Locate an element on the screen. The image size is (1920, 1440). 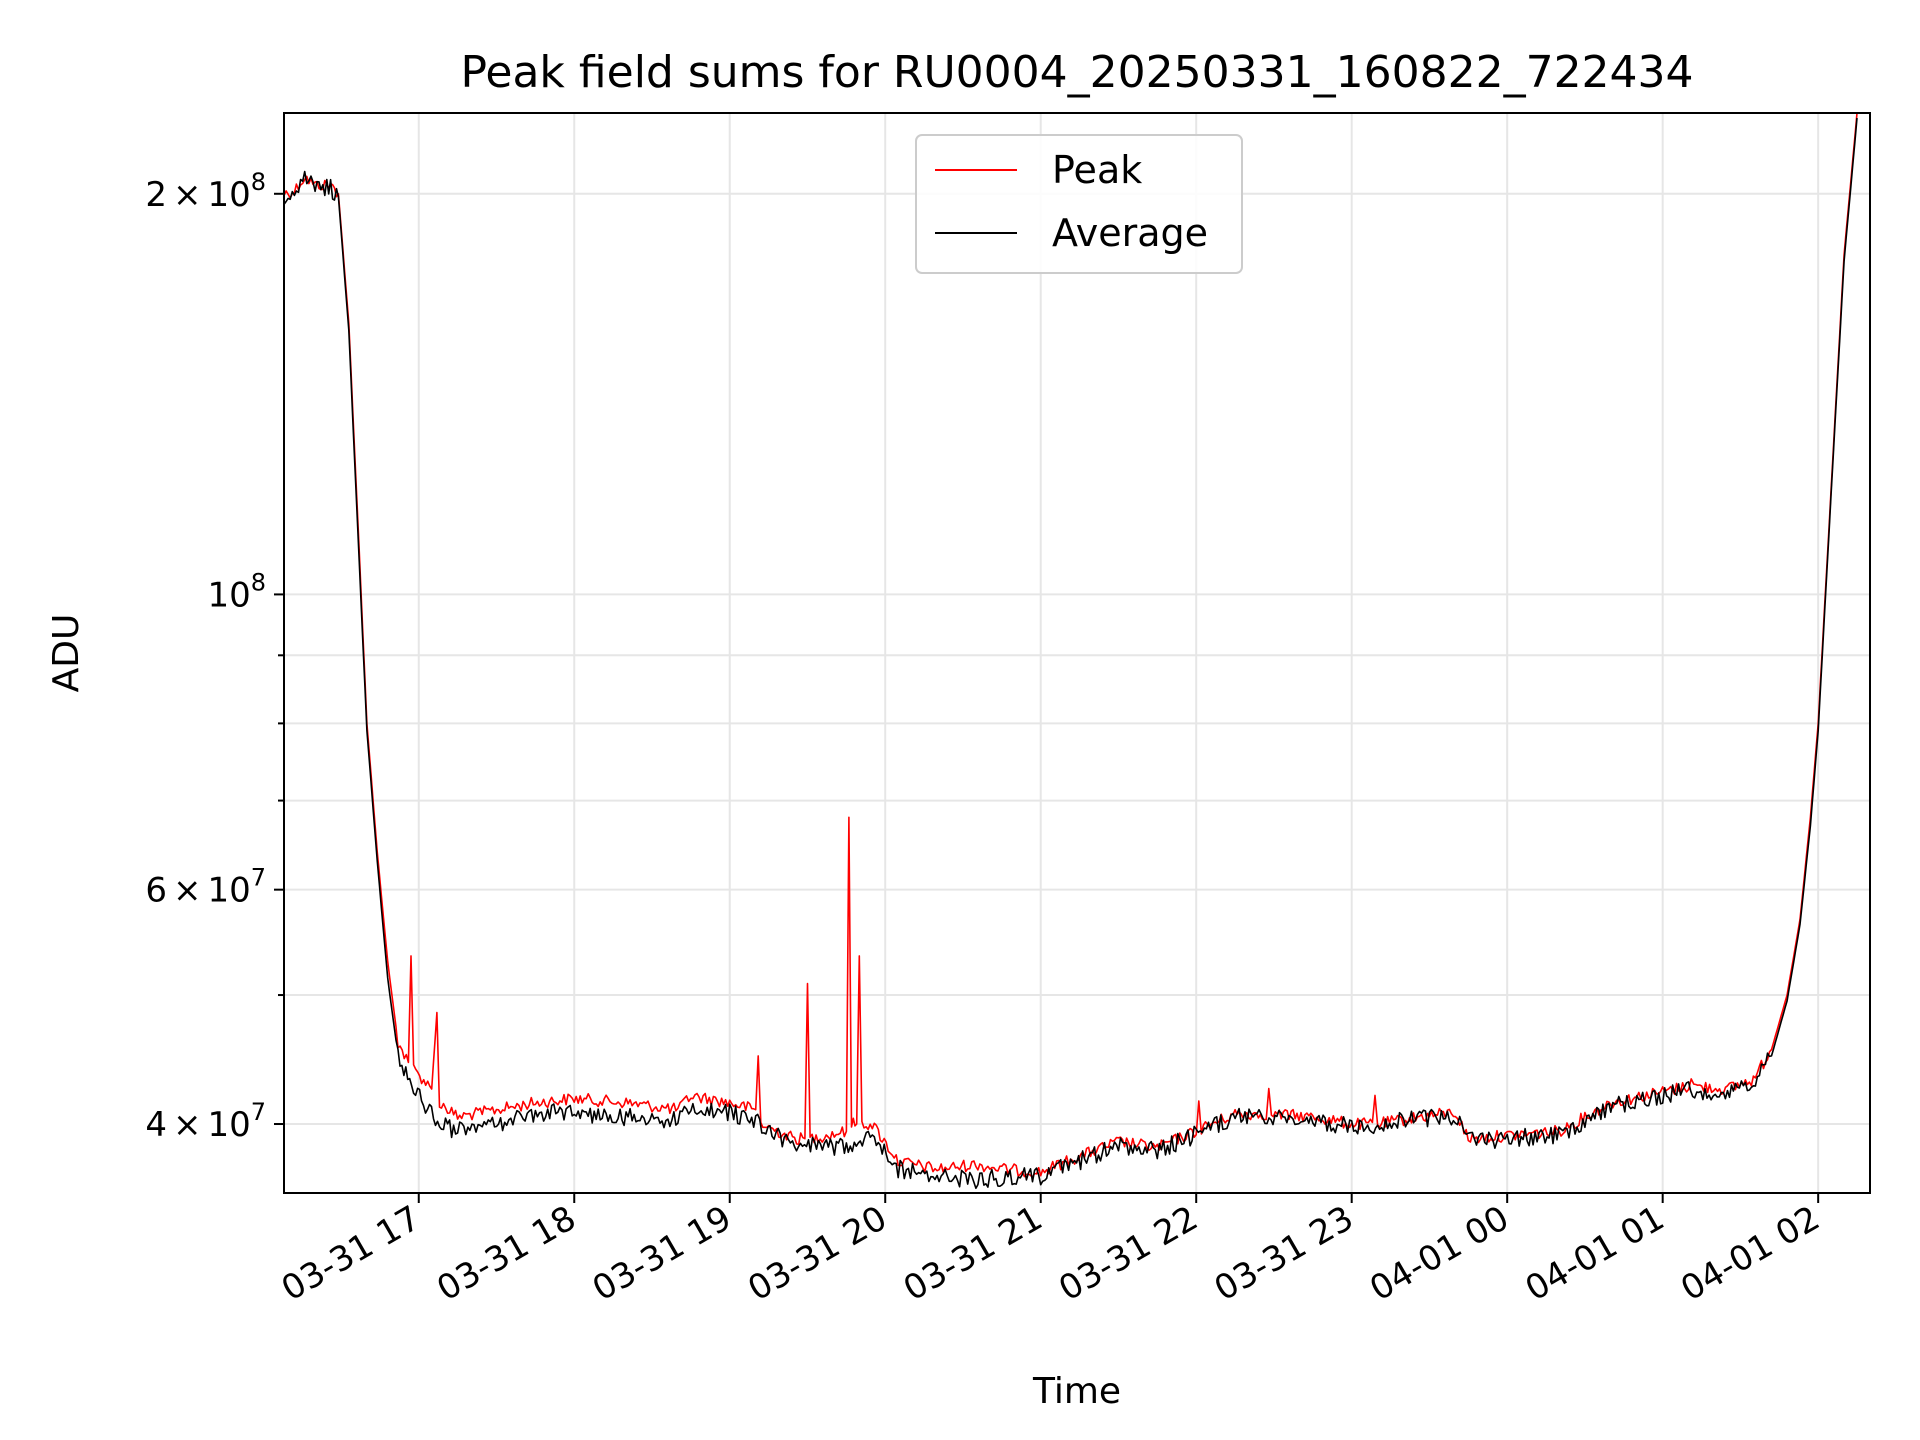
x-tick-label: 03-31 17 is located at coordinates (351, 1253).